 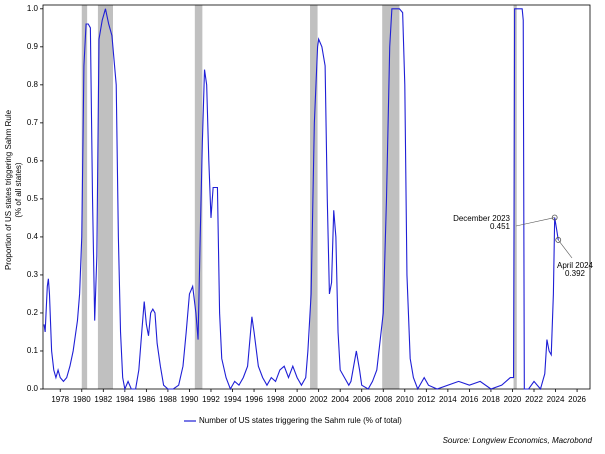 I want to click on x-tick-label: 2010, so click(x=405, y=399).